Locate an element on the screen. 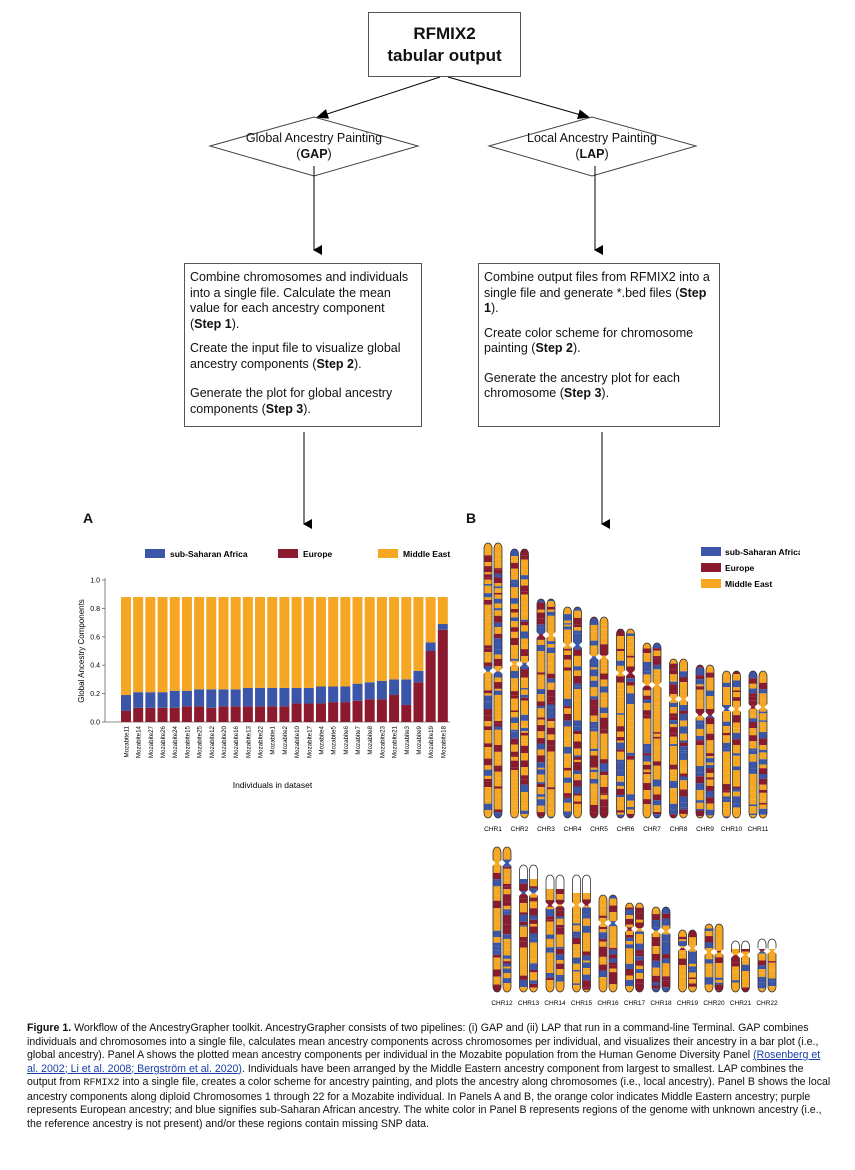  band-unknown is located at coordinates (550, 882).